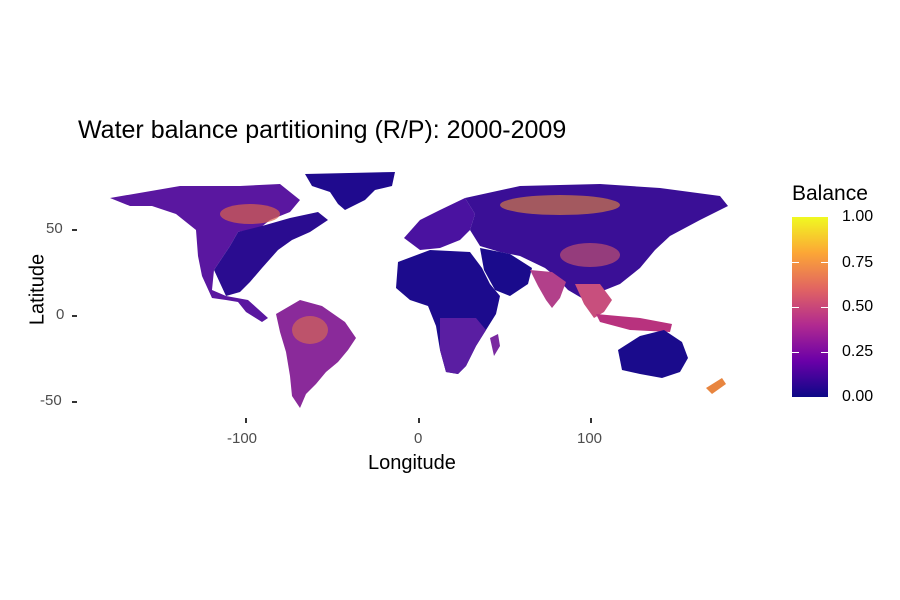 The image size is (900, 600). Describe the element at coordinates (548, 289) in the screenshot. I see `india` at that location.